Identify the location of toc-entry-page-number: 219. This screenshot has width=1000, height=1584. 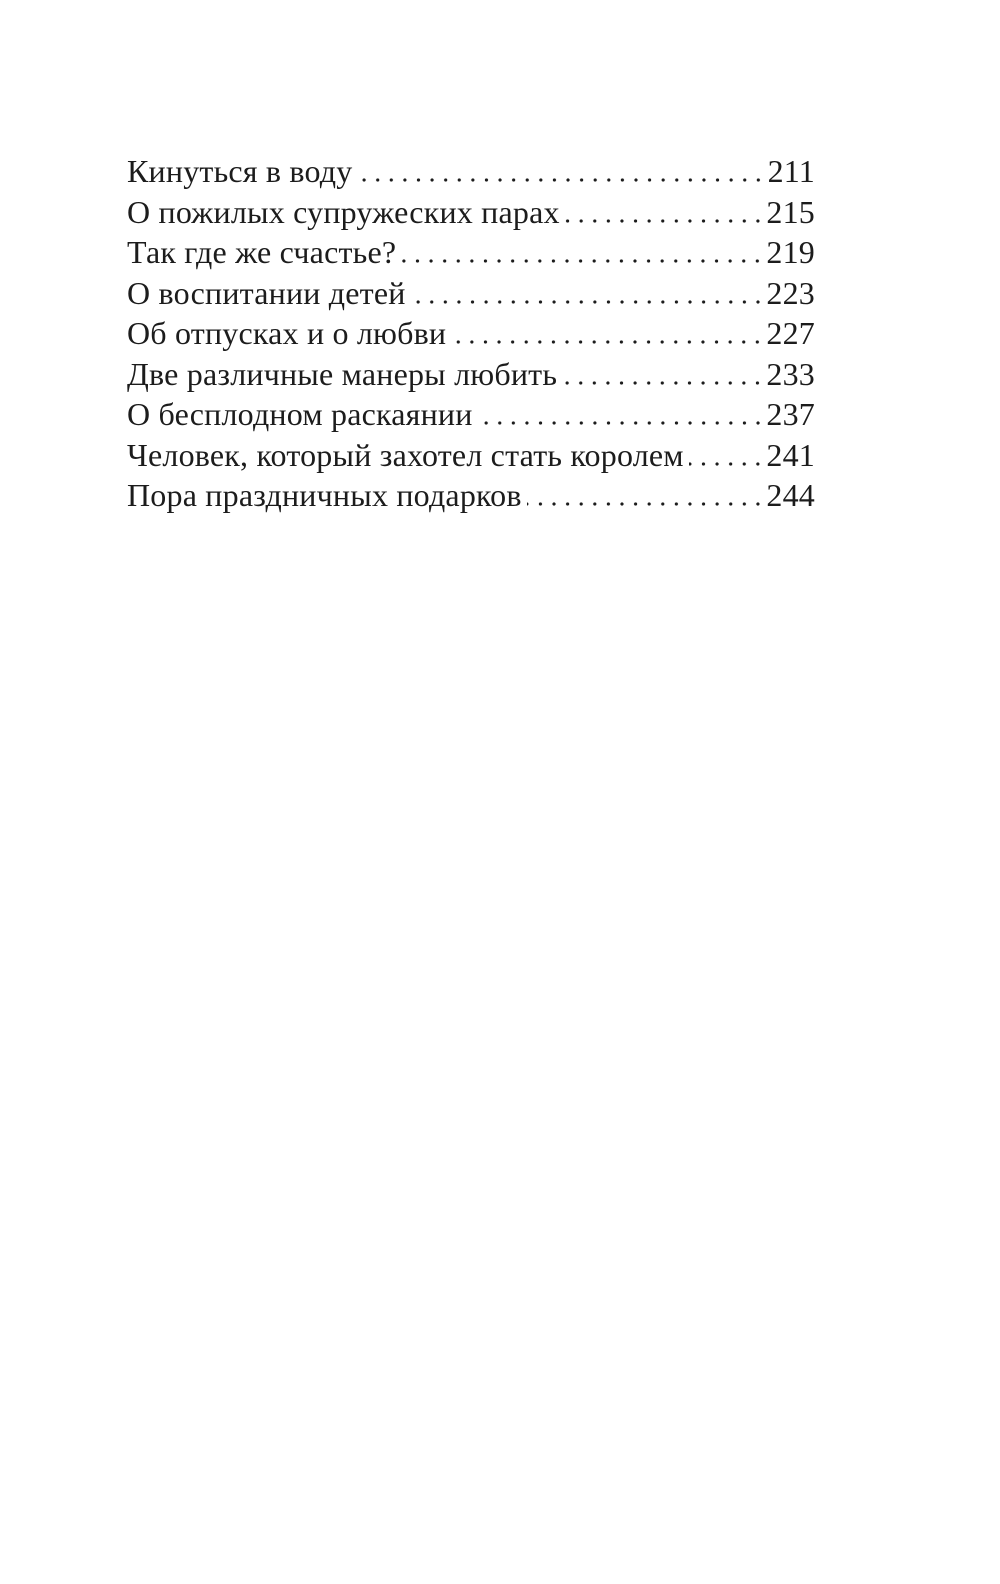
(790, 252).